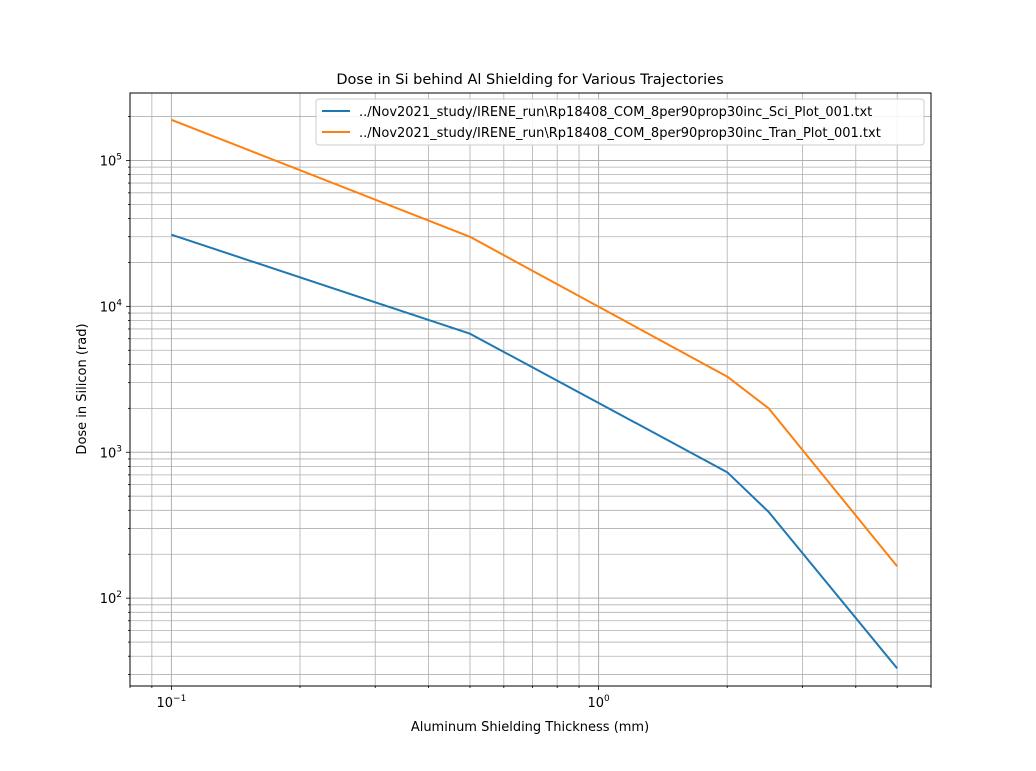 This screenshot has width=1036, height=771. What do you see at coordinates (111, 452) in the screenshot?
I see `y-tick-label: 10³` at bounding box center [111, 452].